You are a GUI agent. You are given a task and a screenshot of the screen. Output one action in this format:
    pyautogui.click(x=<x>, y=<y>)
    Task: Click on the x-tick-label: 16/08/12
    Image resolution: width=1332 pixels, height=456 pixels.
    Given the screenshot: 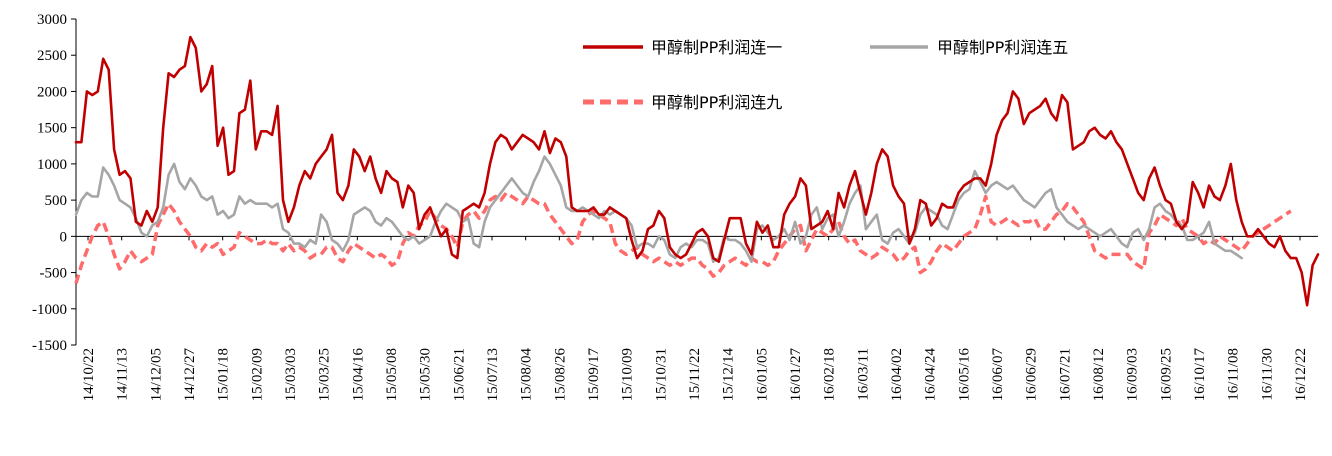 What is the action you would take?
    pyautogui.click(x=1099, y=374)
    